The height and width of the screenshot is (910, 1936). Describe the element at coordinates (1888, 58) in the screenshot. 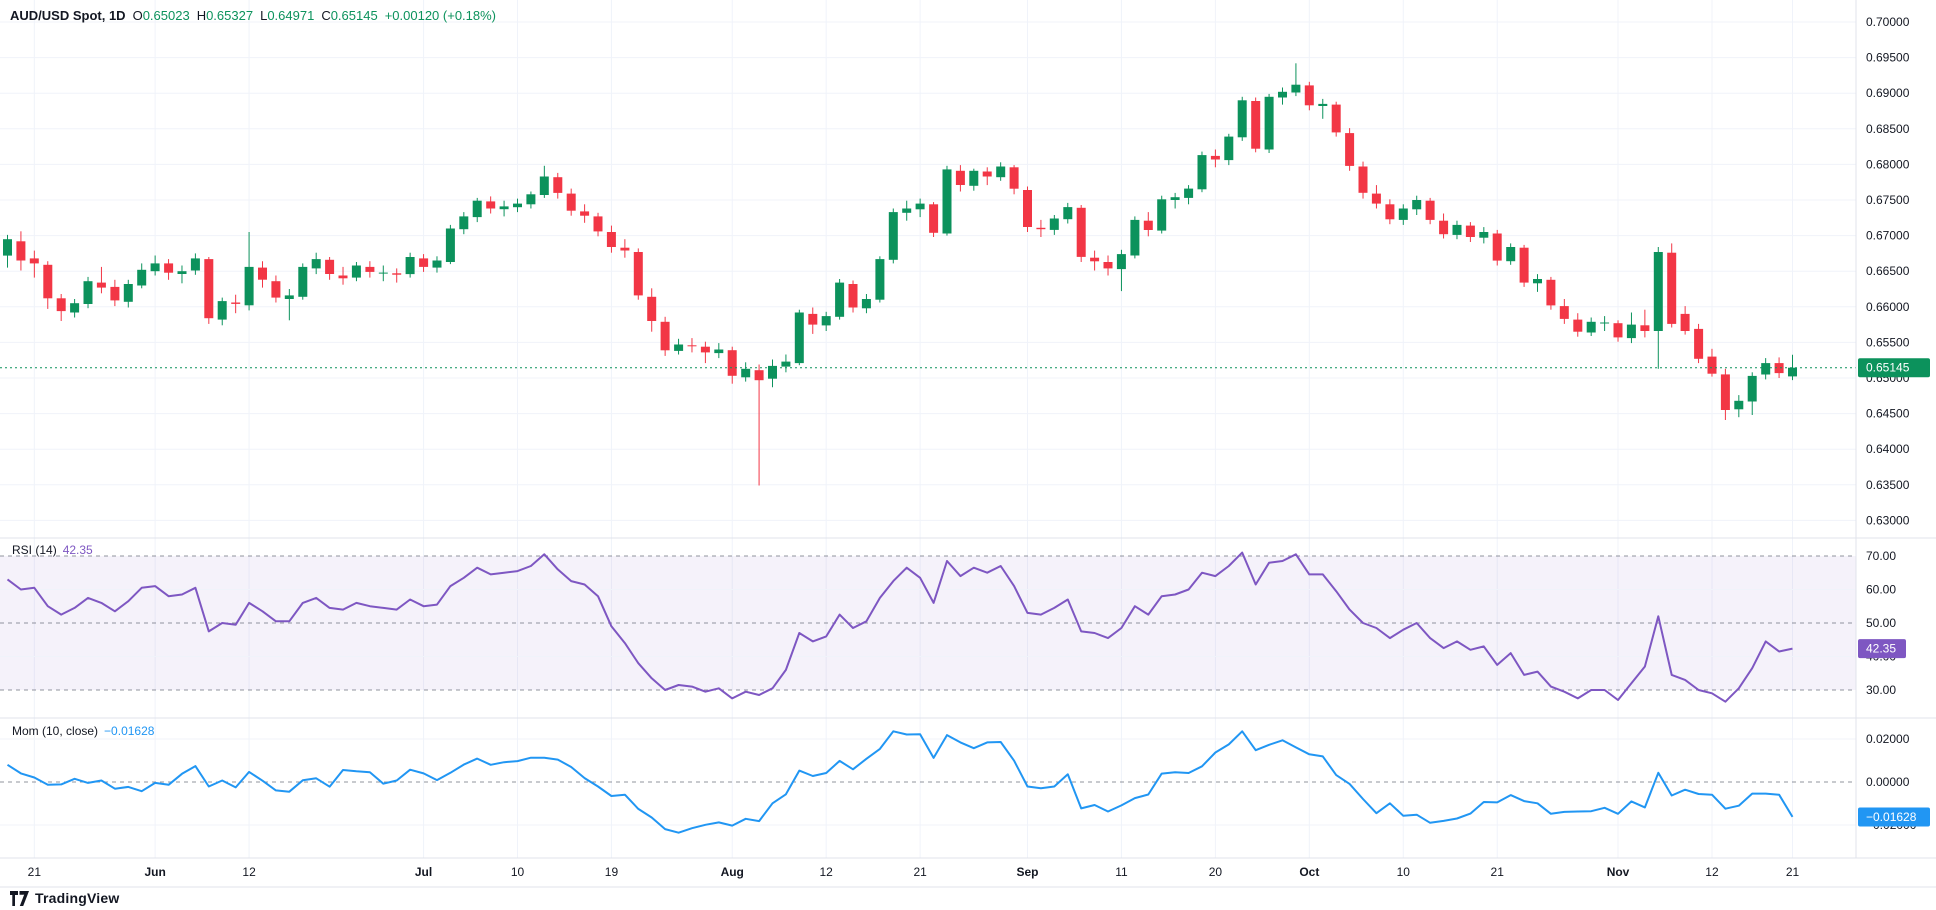

I see `price-axis-label: 0.69500` at that location.